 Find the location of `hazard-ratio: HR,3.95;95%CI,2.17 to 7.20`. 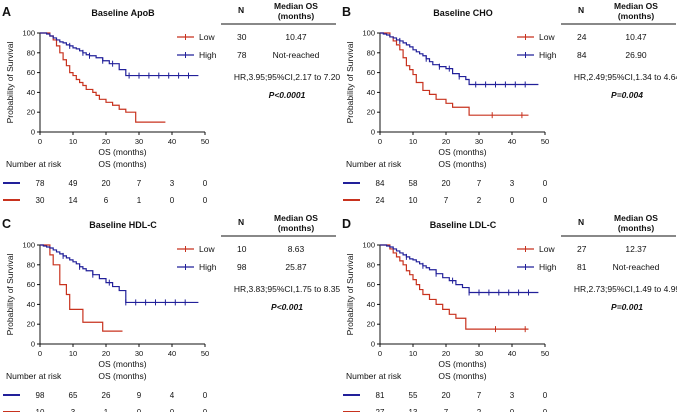

hazard-ratio: HR,3.95;95%CI,2.17 to 7.20 is located at coordinates (287, 77).